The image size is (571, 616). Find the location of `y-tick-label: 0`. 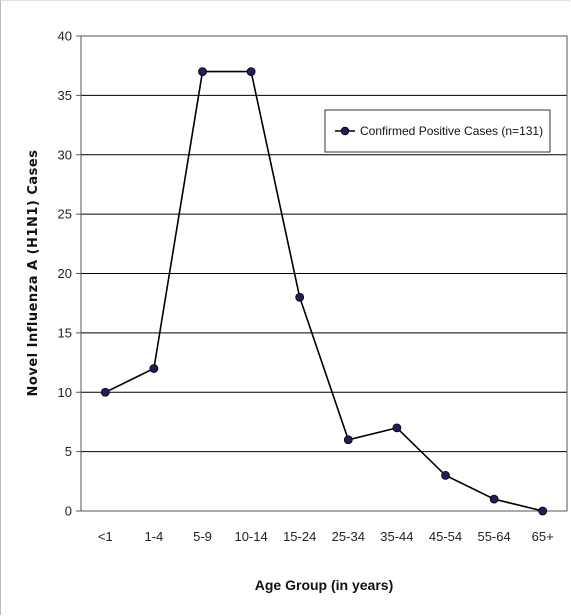

y-tick-label: 0 is located at coordinates (68, 511).